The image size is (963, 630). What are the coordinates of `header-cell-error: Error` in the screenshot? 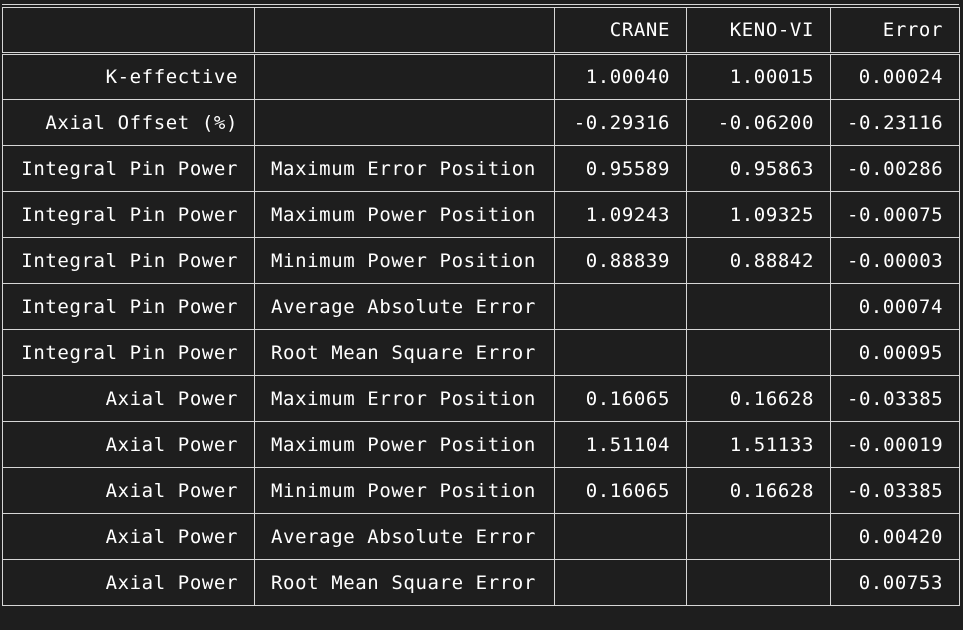 It's located at (895, 31).